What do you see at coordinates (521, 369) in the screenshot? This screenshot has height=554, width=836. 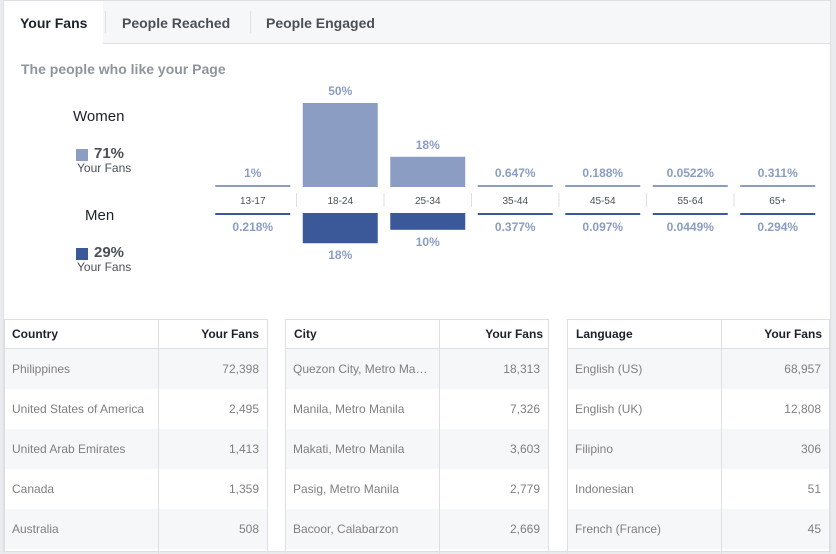 I see `row-value: 18,313` at bounding box center [521, 369].